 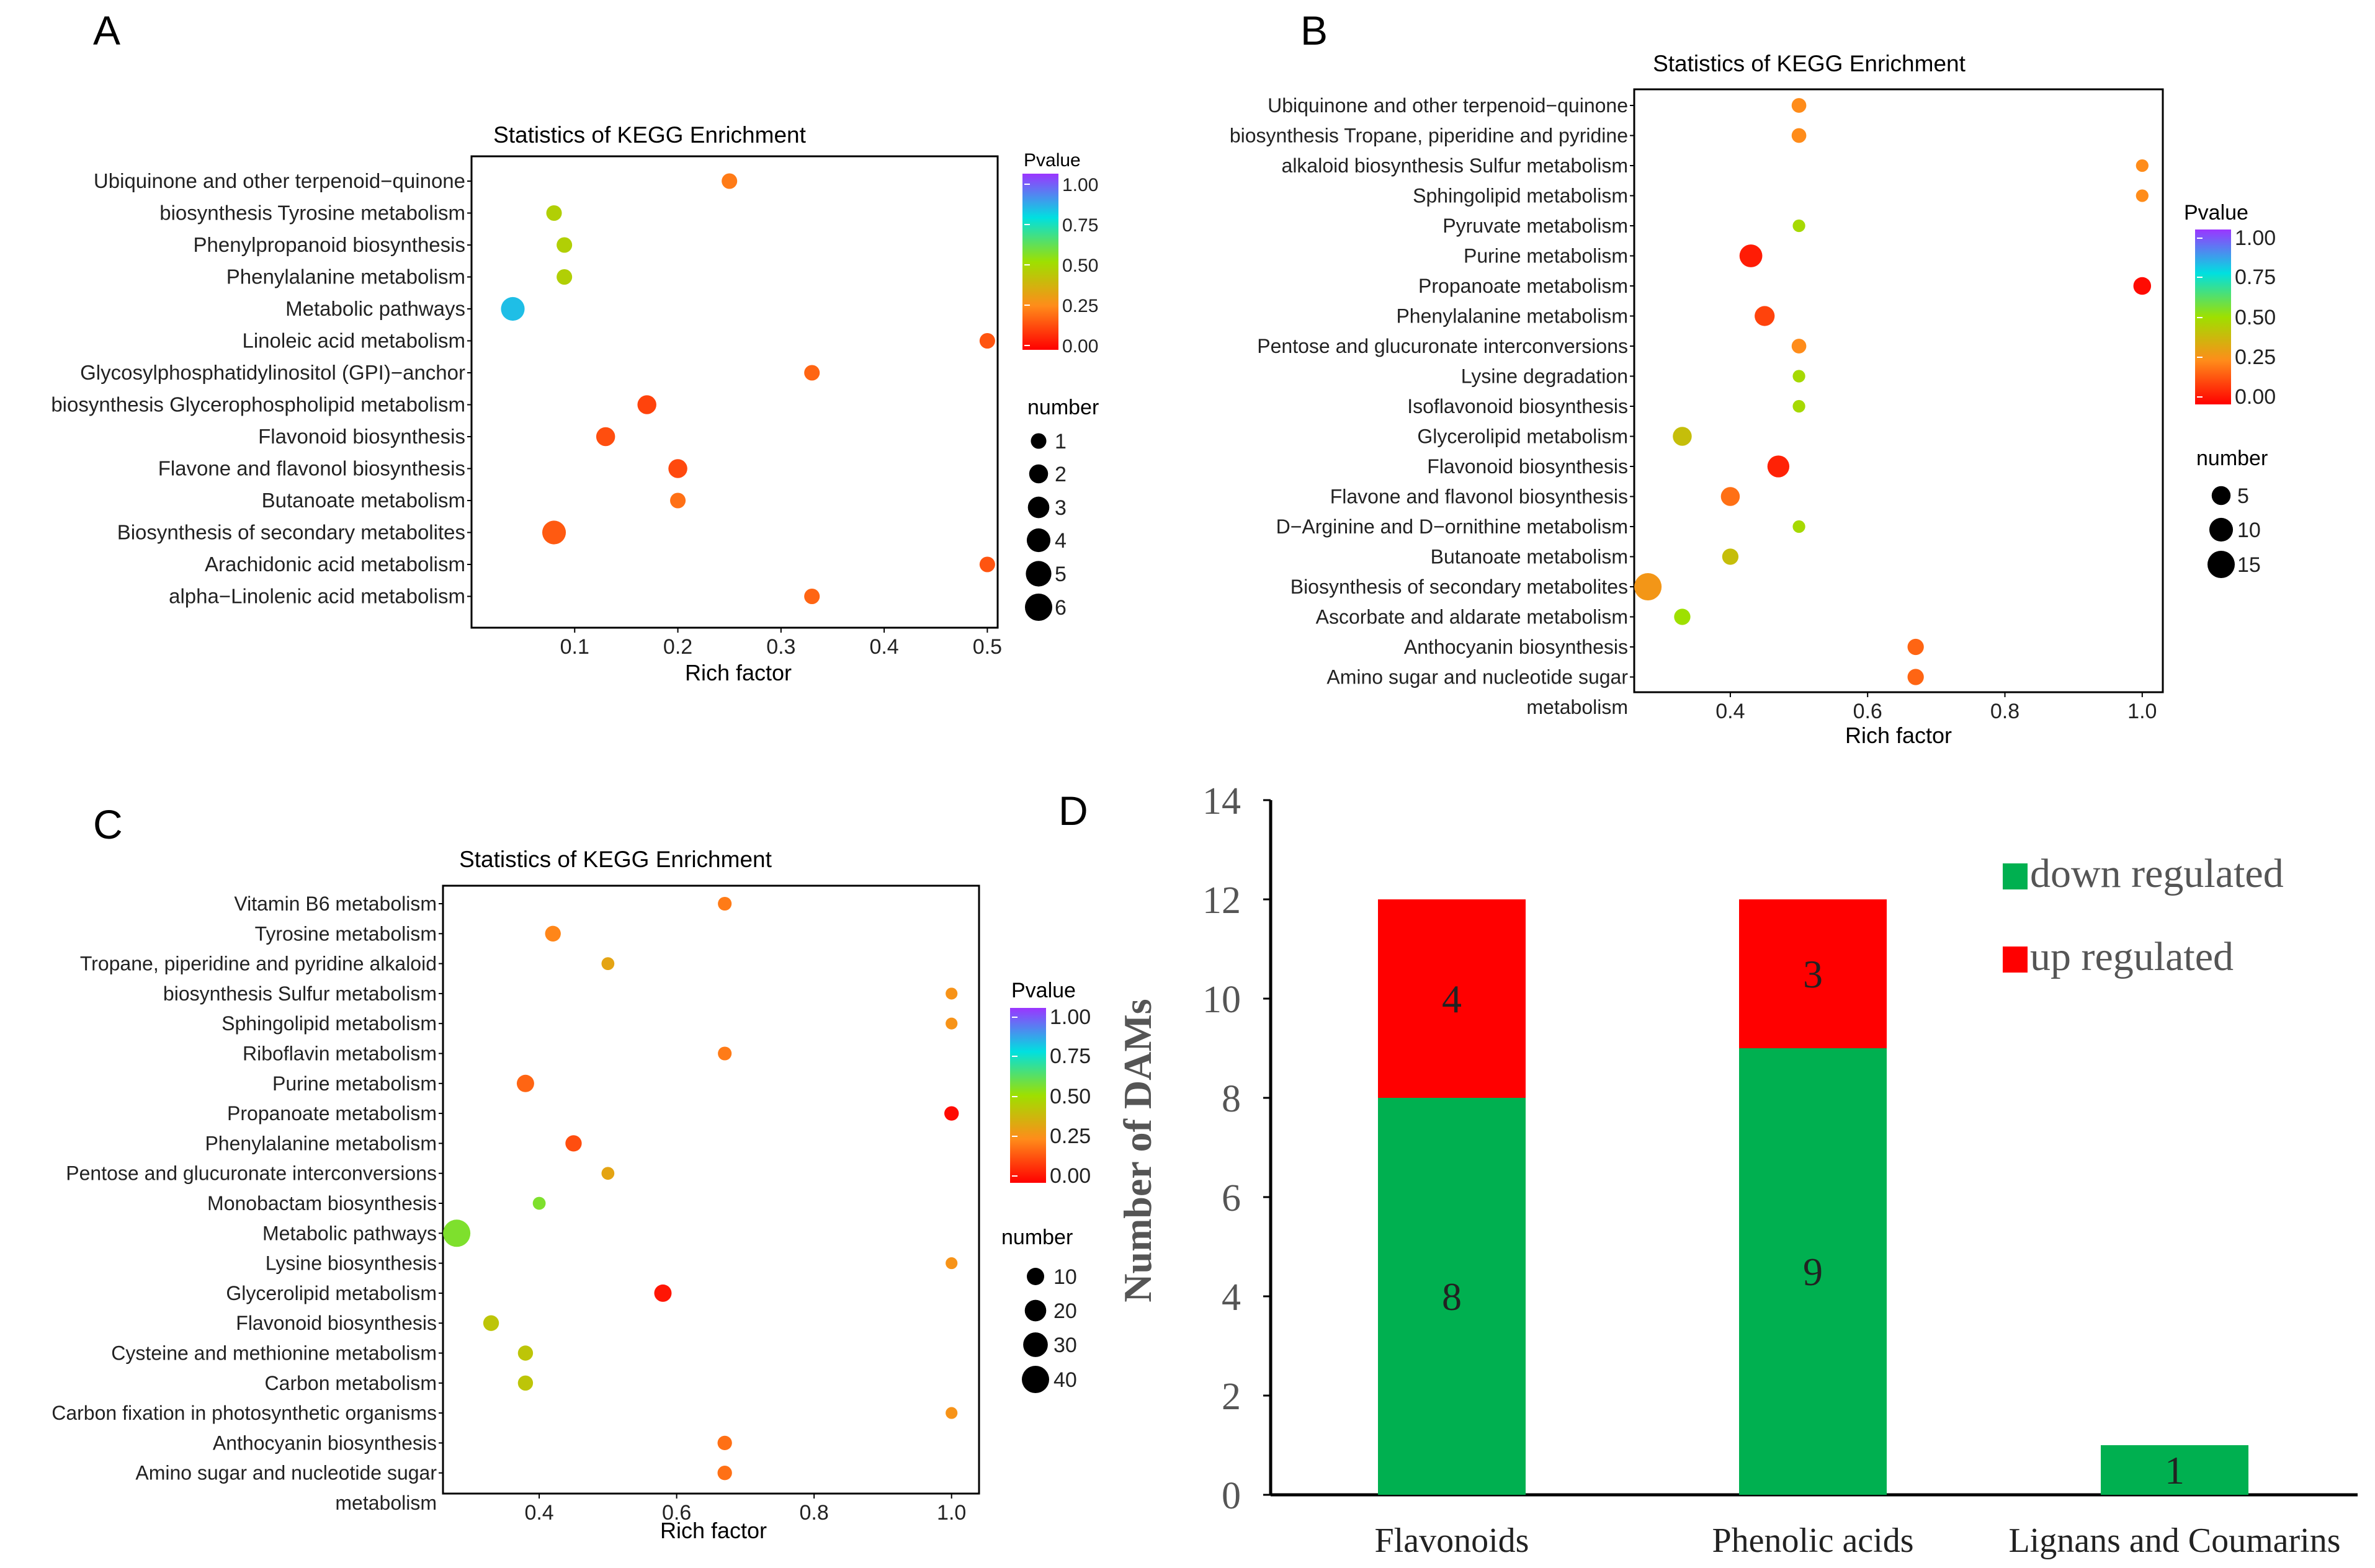 What do you see at coordinates (1080, 225) in the screenshot?
I see `chart-a-colorbar-tick-label: 0.75` at bounding box center [1080, 225].